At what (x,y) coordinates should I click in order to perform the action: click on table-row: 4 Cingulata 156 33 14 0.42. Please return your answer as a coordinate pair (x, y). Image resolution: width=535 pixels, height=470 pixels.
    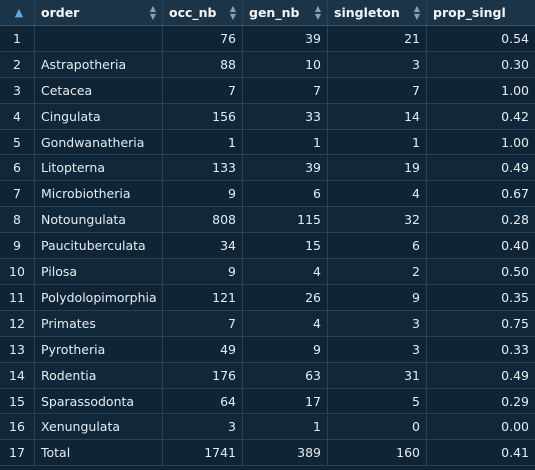
    Looking at the image, I should click on (267, 116).